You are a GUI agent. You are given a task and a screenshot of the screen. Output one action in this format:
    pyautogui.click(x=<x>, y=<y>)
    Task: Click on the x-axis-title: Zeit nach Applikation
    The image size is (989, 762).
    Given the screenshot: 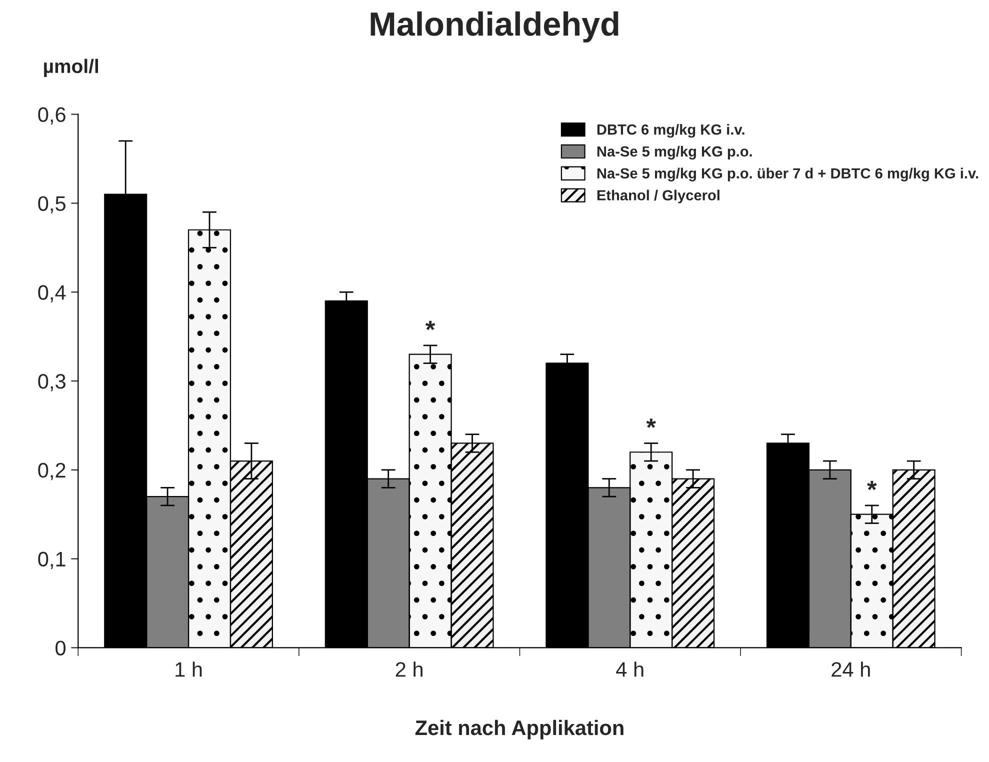 What is the action you would take?
    pyautogui.click(x=519, y=730)
    